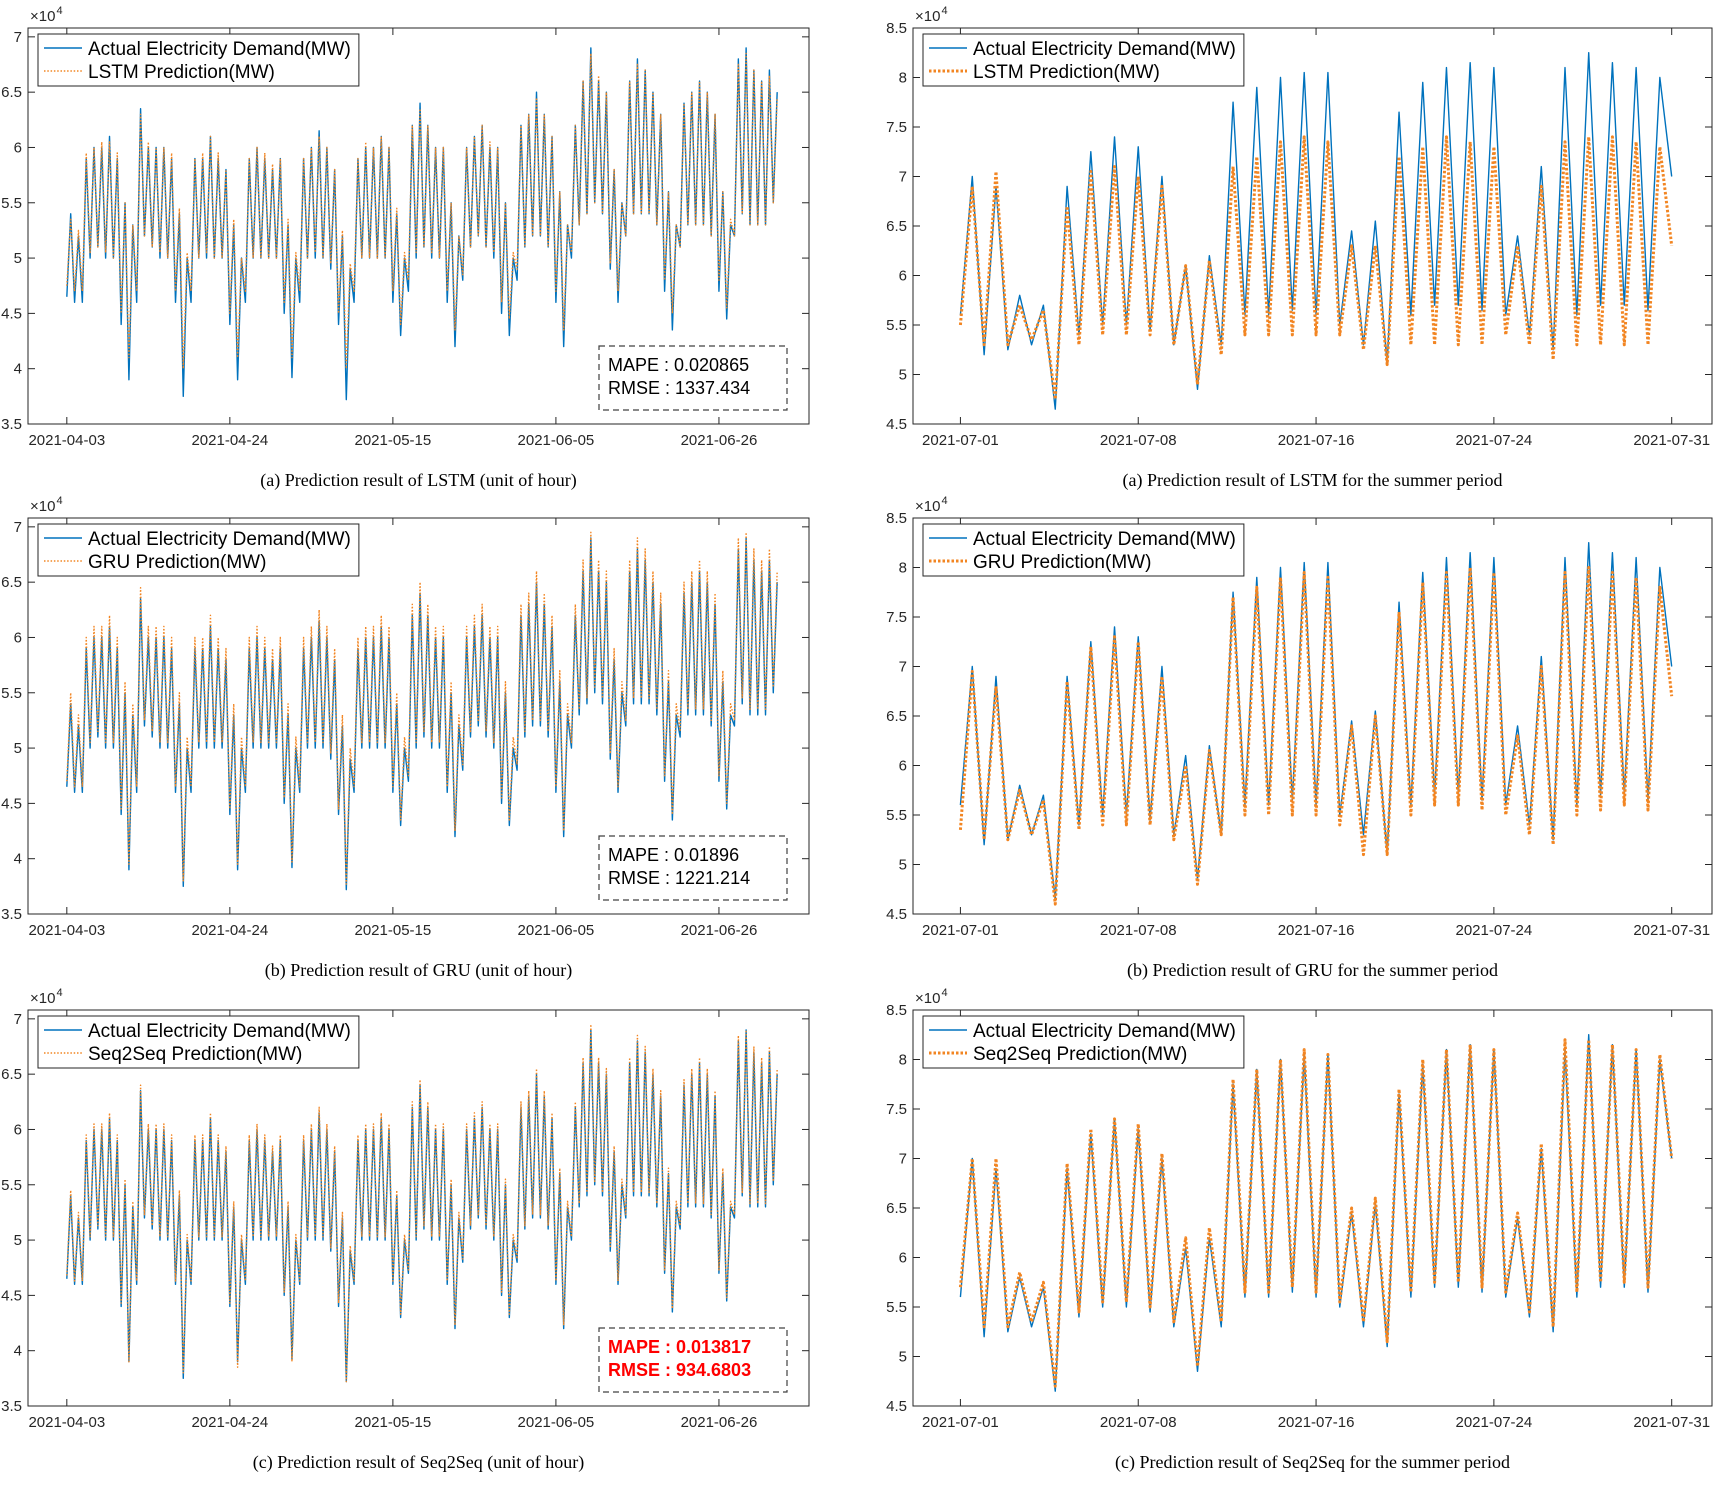 Image resolution: width=1722 pixels, height=1499 pixels. Describe the element at coordinates (1080, 1054) in the screenshot. I see `legend-label: Seq2Seq Prediction(MW)` at that location.